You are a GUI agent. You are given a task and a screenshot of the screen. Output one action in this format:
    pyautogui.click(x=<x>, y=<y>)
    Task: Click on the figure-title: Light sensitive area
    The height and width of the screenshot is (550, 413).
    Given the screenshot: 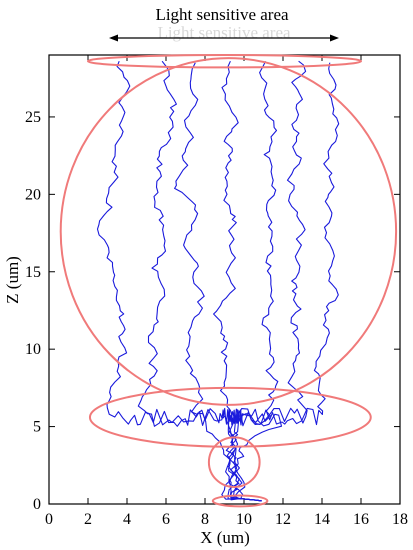 What is the action you would take?
    pyautogui.click(x=222, y=14)
    